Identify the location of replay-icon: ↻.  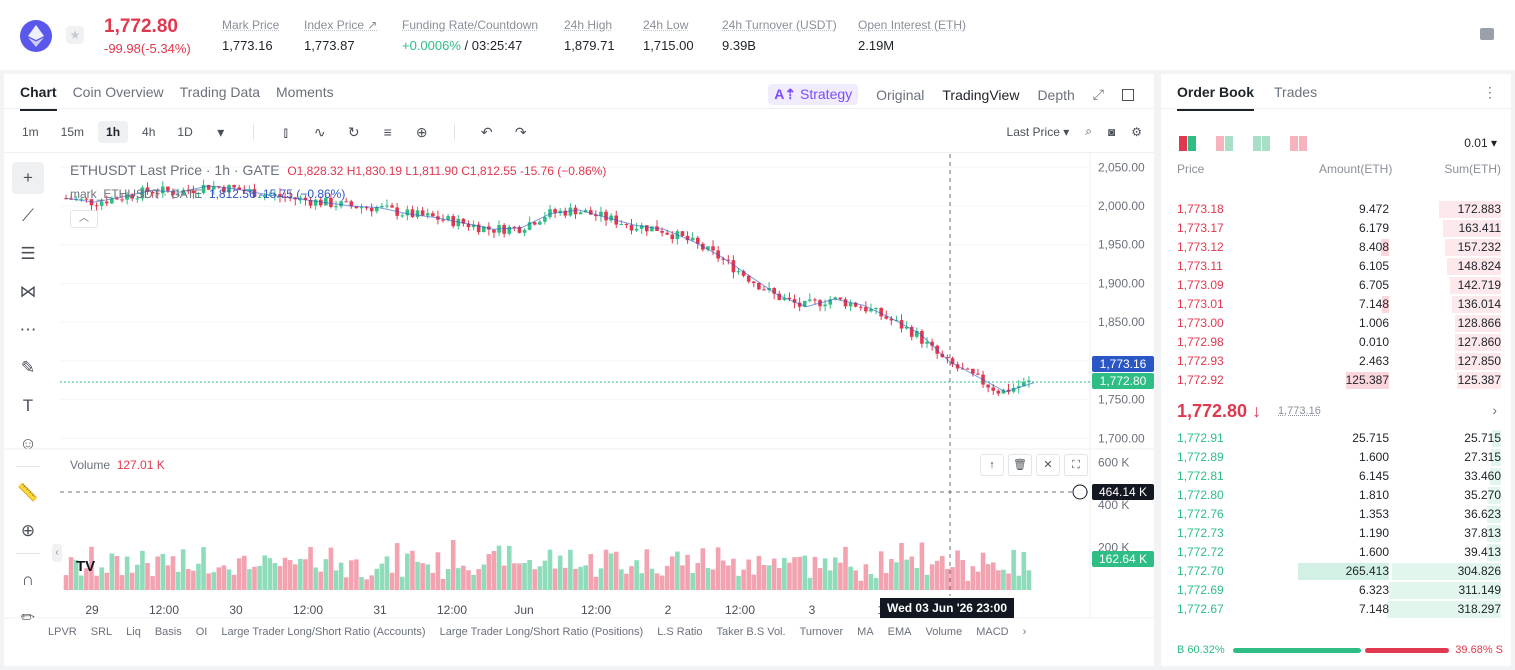
(353, 131).